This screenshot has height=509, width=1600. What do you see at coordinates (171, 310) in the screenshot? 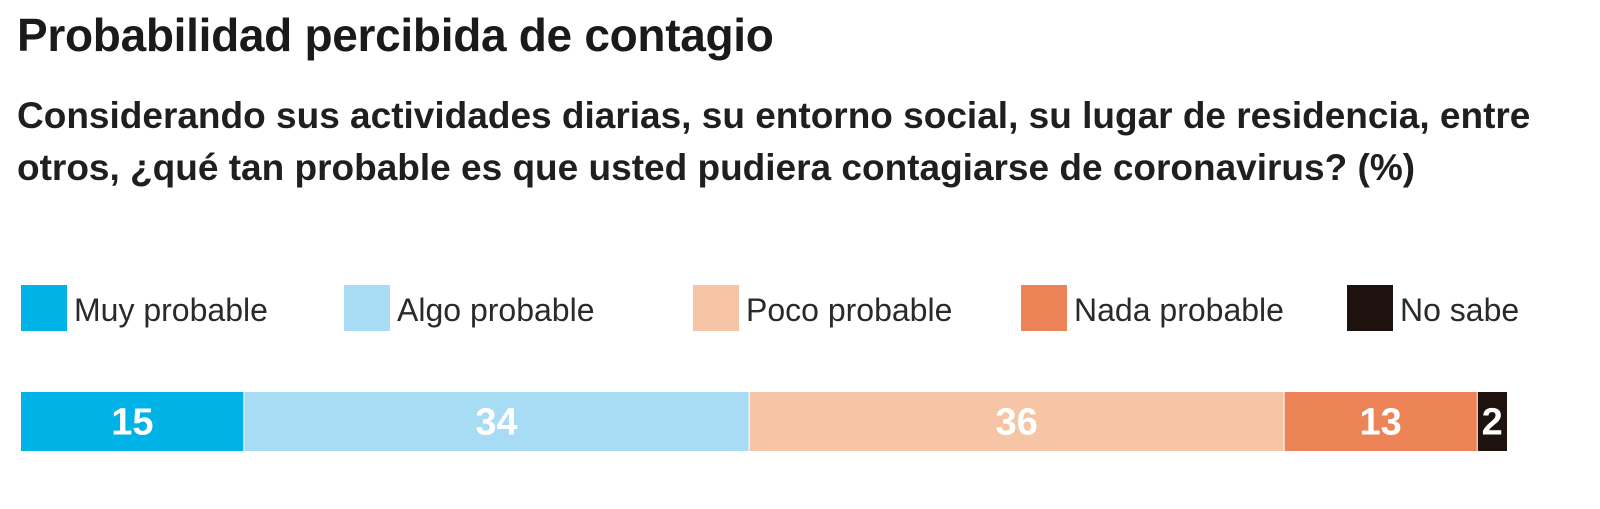
I see `legend-label-muy-probable: Muy probable` at bounding box center [171, 310].